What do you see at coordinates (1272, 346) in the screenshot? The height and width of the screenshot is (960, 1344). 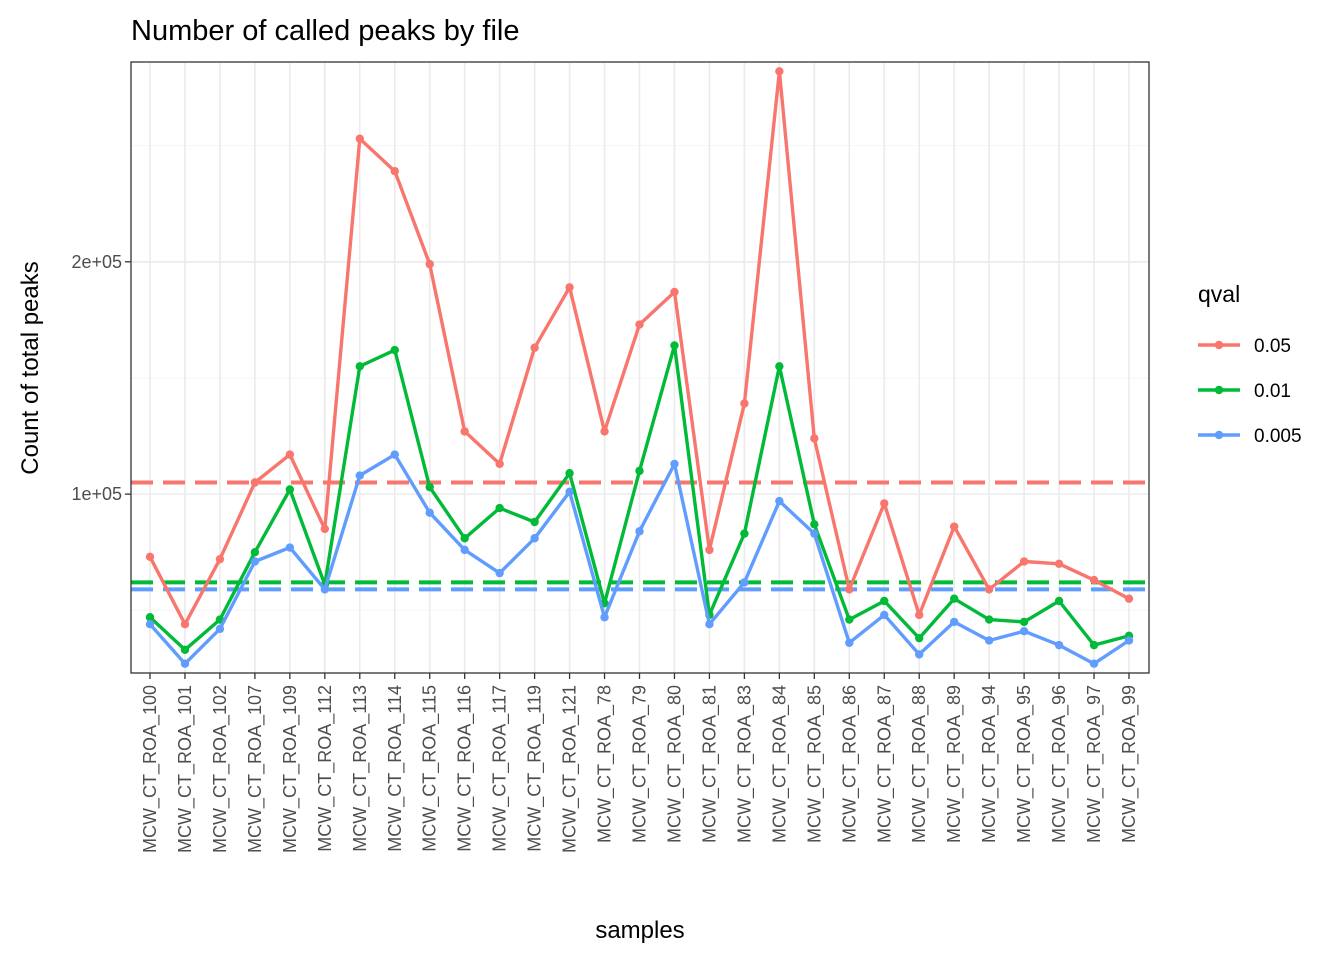 I see `legend-label: 0.05` at bounding box center [1272, 346].